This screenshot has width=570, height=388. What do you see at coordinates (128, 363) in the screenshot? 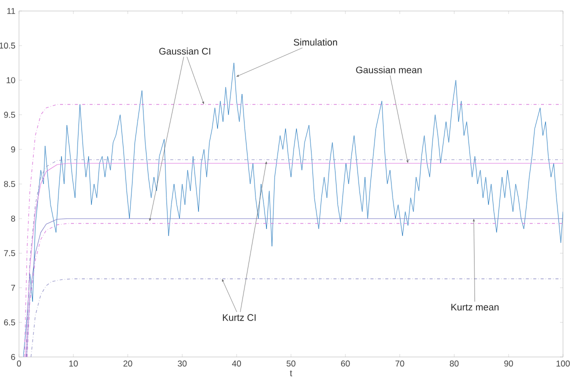
I see `x-tick-label: 20` at bounding box center [128, 363].